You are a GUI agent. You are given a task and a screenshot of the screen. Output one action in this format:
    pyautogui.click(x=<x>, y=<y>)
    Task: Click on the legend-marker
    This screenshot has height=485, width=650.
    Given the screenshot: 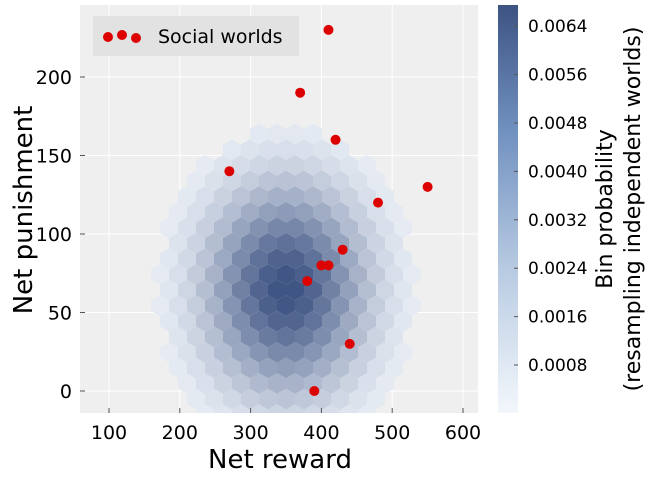 What is the action you would take?
    pyautogui.click(x=122, y=35)
    